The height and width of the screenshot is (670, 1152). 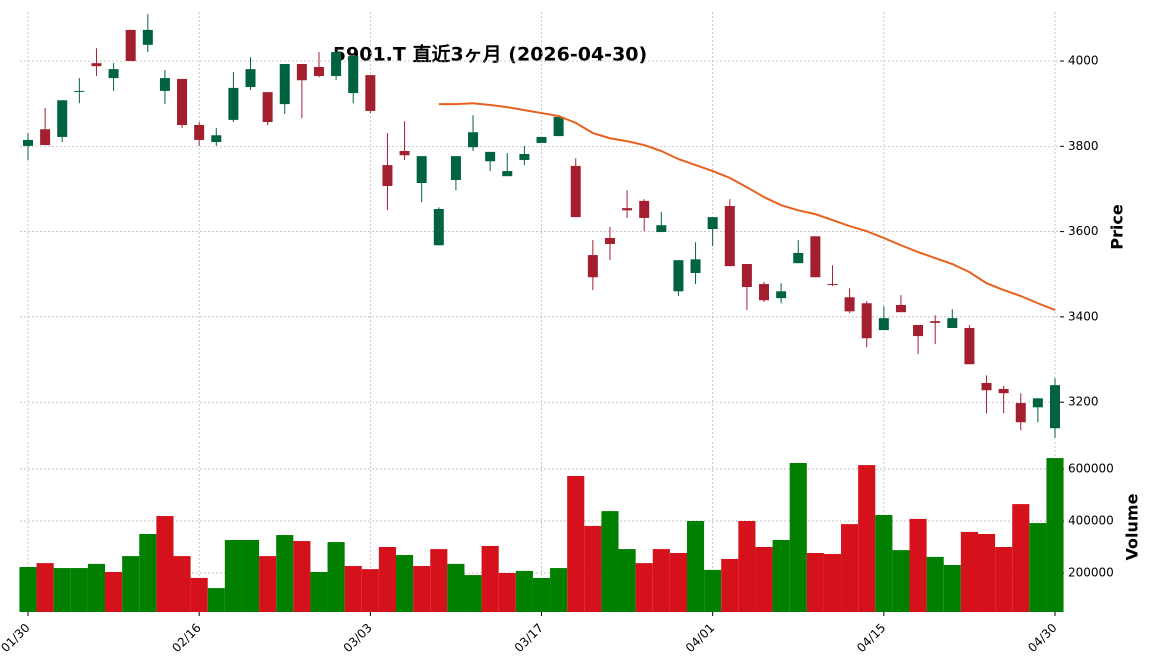 I want to click on volume-tick-label: 200000, so click(x=1091, y=572).